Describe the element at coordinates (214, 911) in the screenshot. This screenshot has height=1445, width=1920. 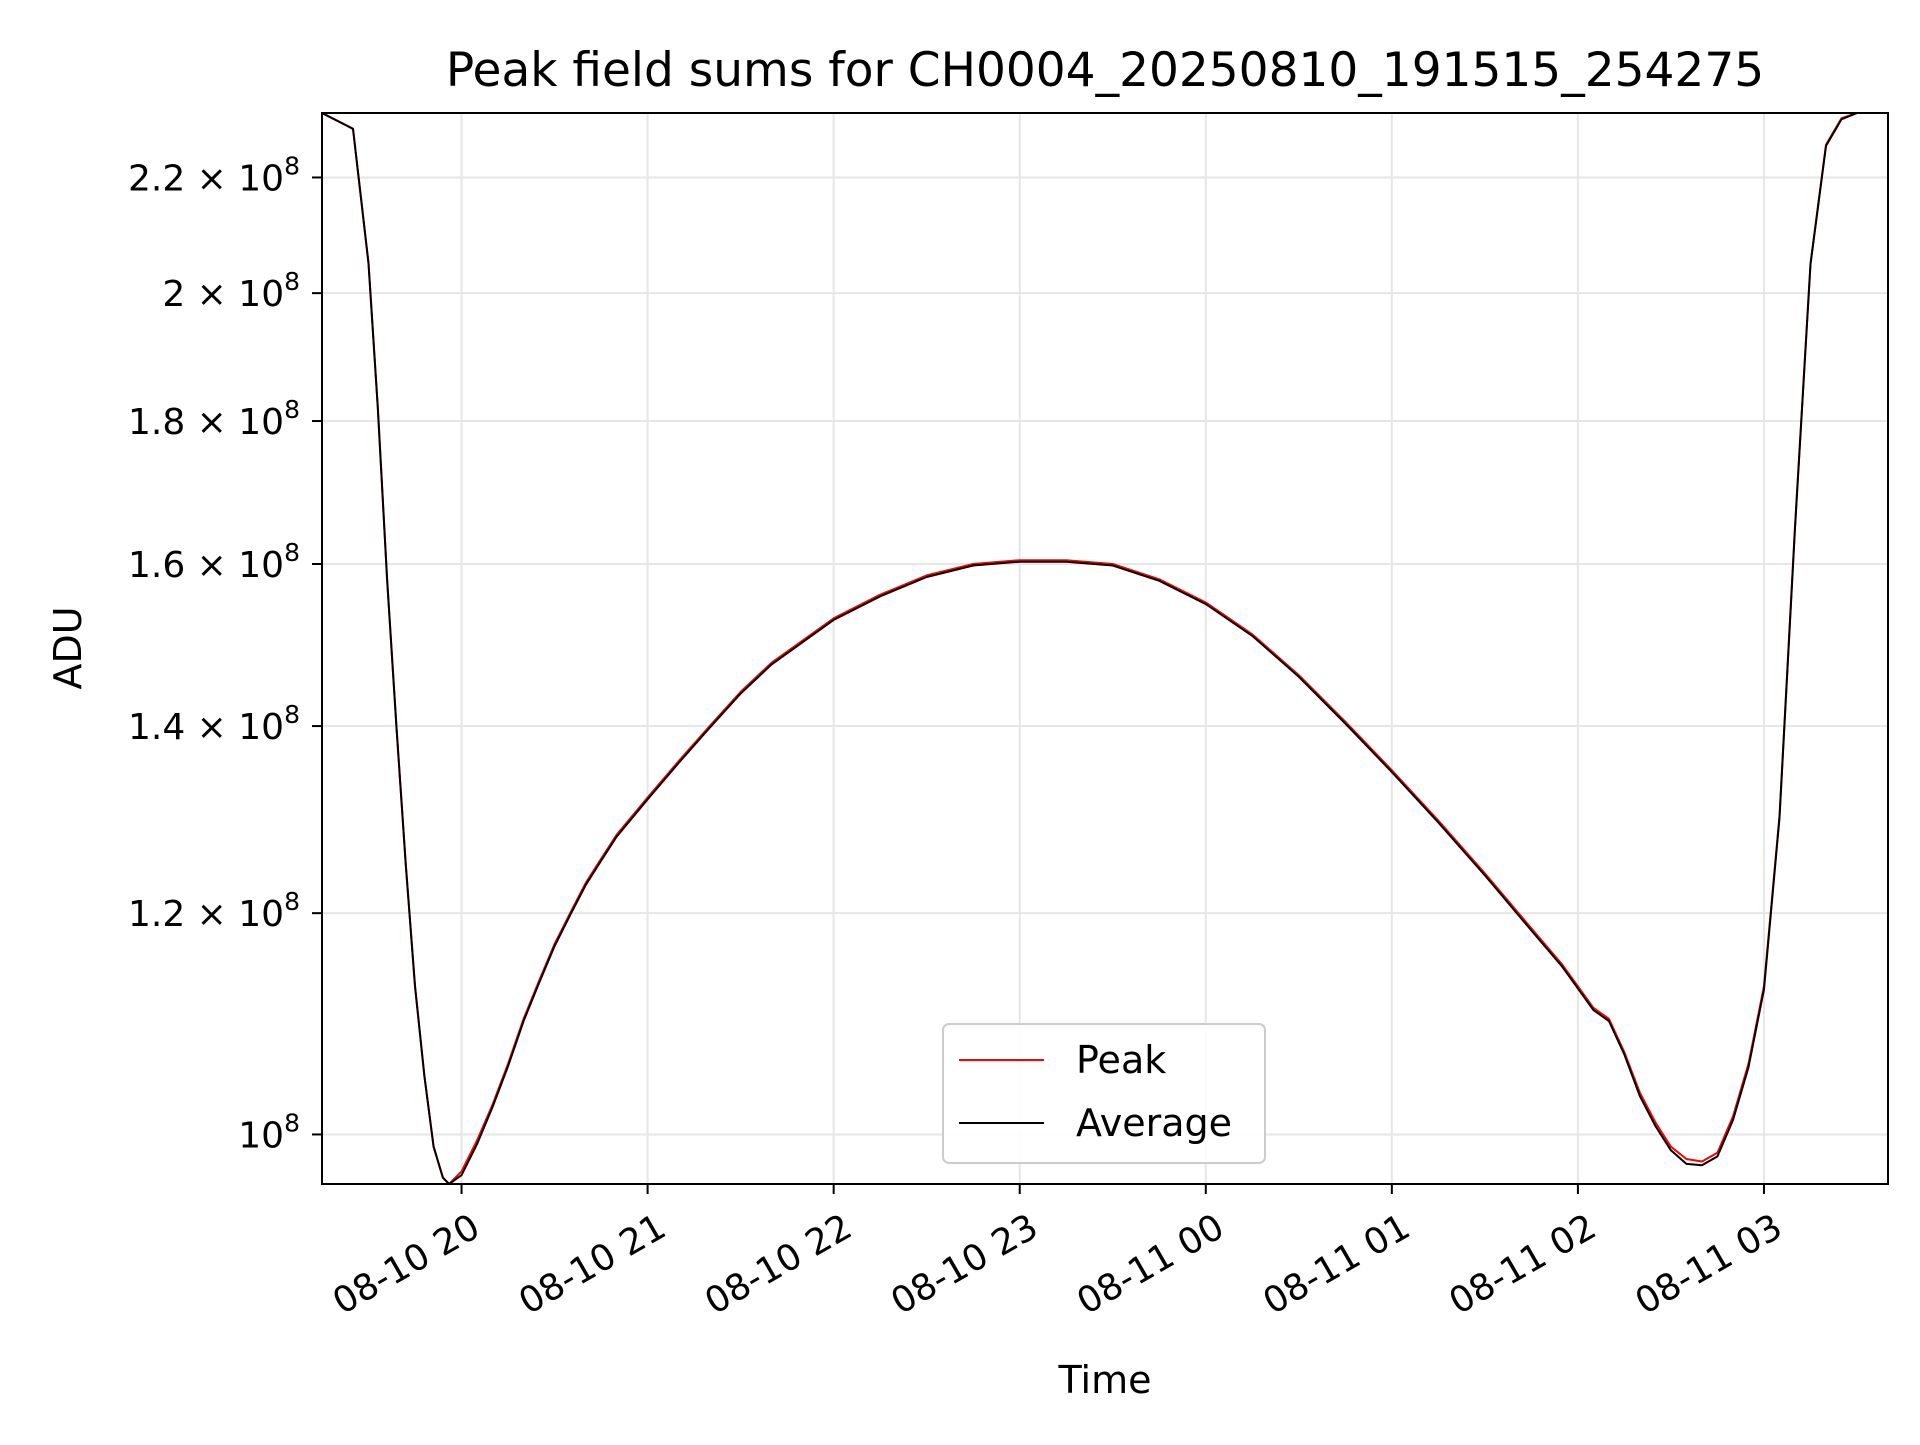
I see `y-tick-label: 1.2 × 108` at that location.